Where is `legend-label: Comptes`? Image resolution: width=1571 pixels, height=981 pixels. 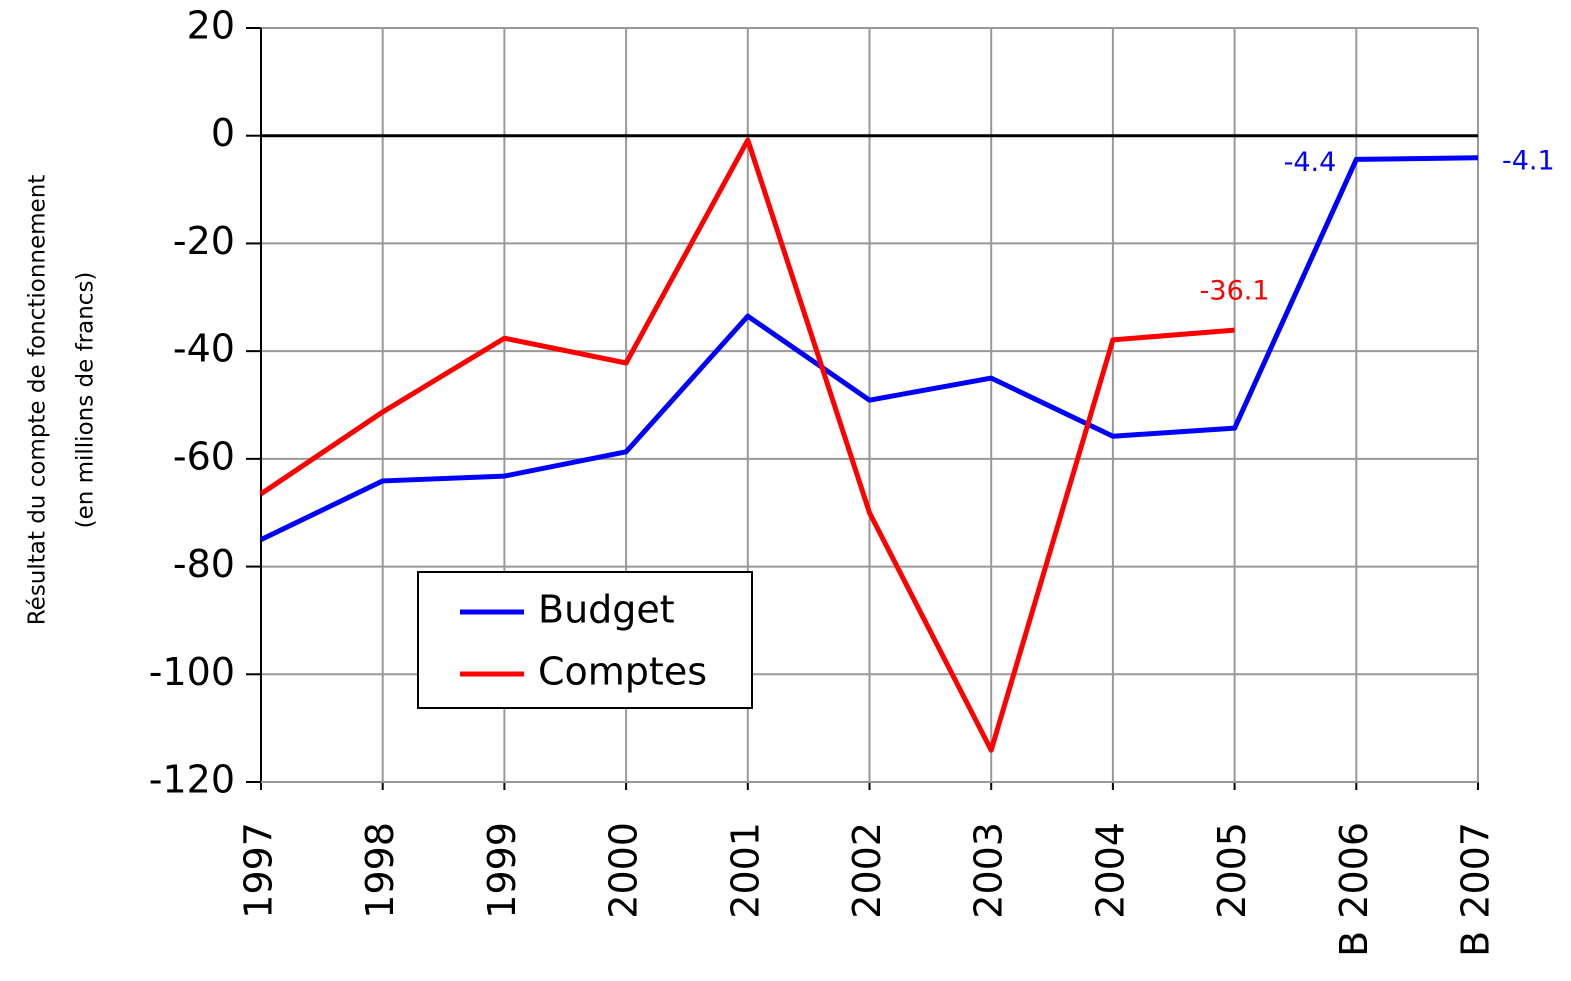 legend-label: Comptes is located at coordinates (622, 672).